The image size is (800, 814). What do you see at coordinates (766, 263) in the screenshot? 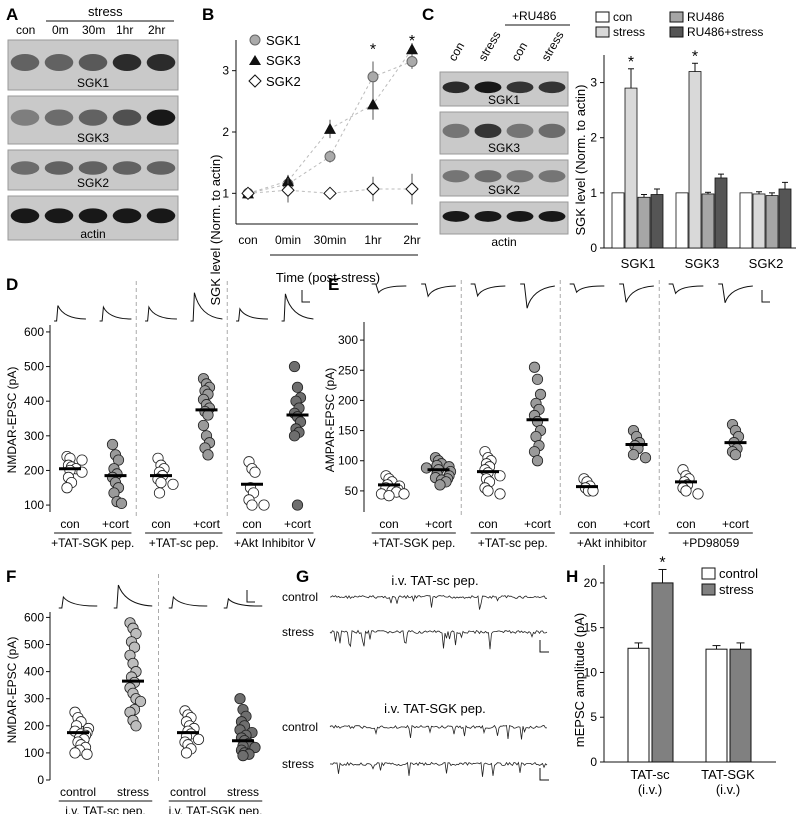
I see `c-xtick-label-2: SGK2` at bounding box center [766, 263].